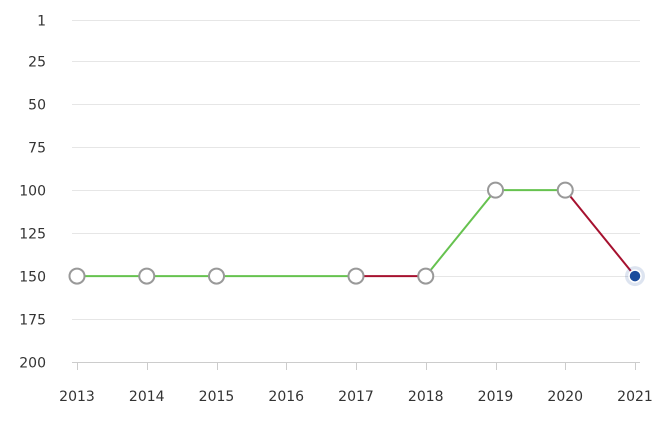 The width and height of the screenshot is (654, 426). I want to click on y-tick-label: 50, so click(37, 106).